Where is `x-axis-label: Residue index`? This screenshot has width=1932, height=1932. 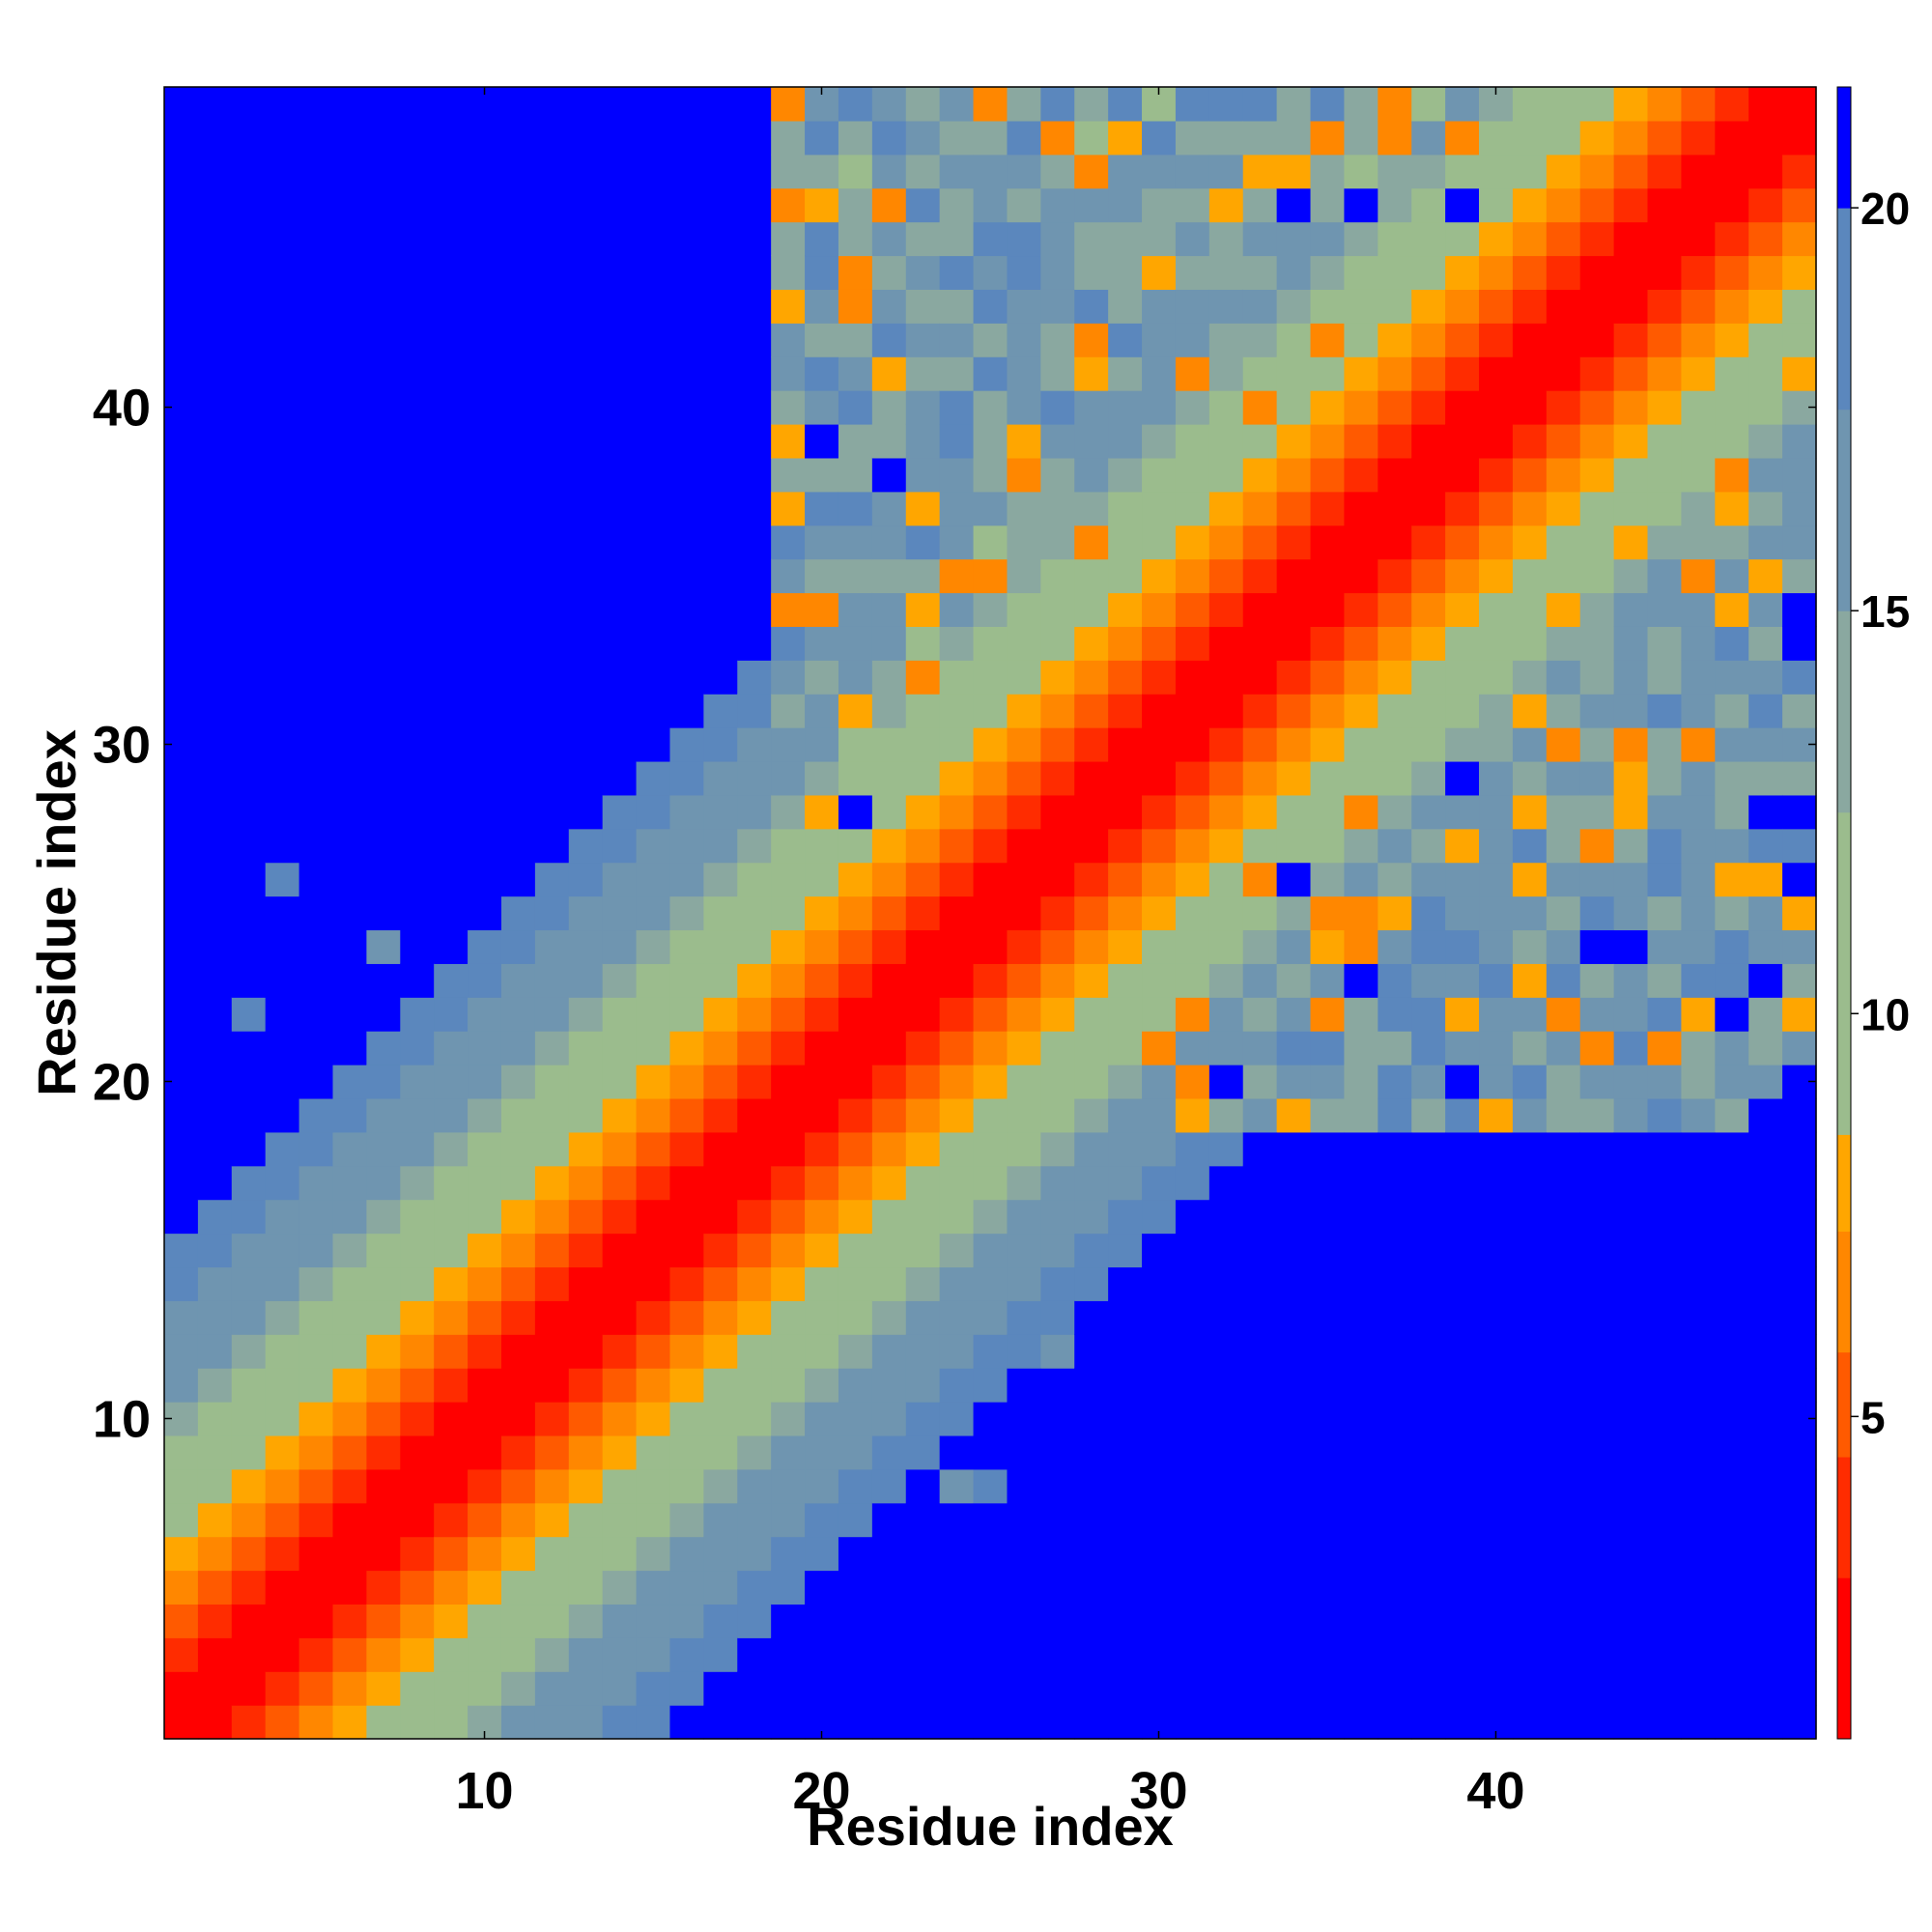 x-axis-label: Residue index is located at coordinates (990, 1826).